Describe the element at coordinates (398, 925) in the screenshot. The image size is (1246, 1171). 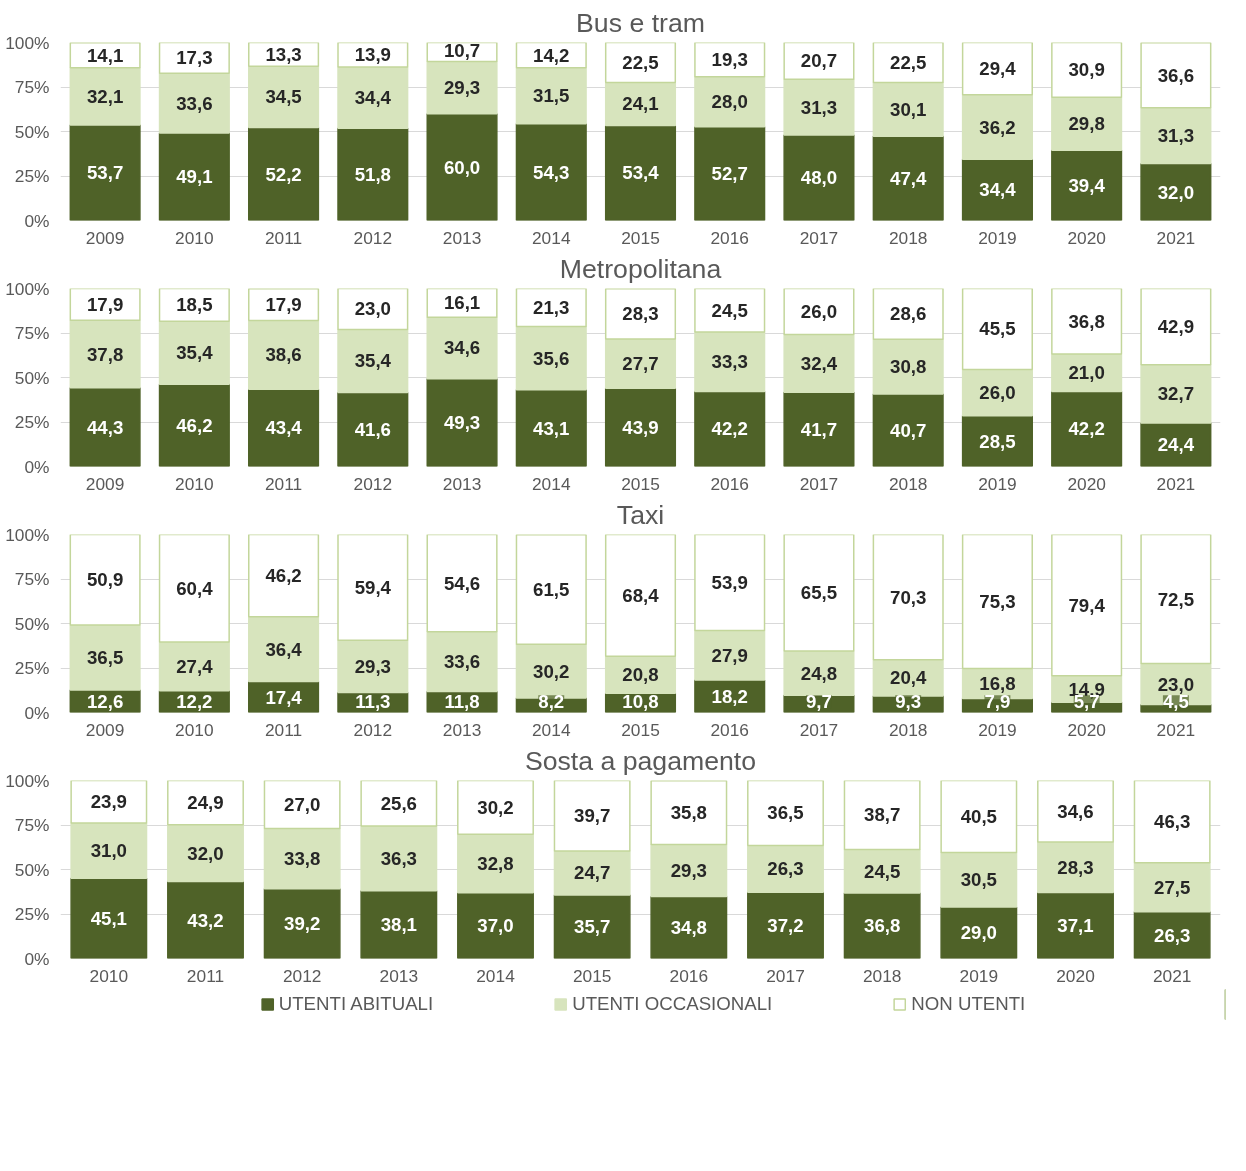
I see `data-label: 38,1` at that location.